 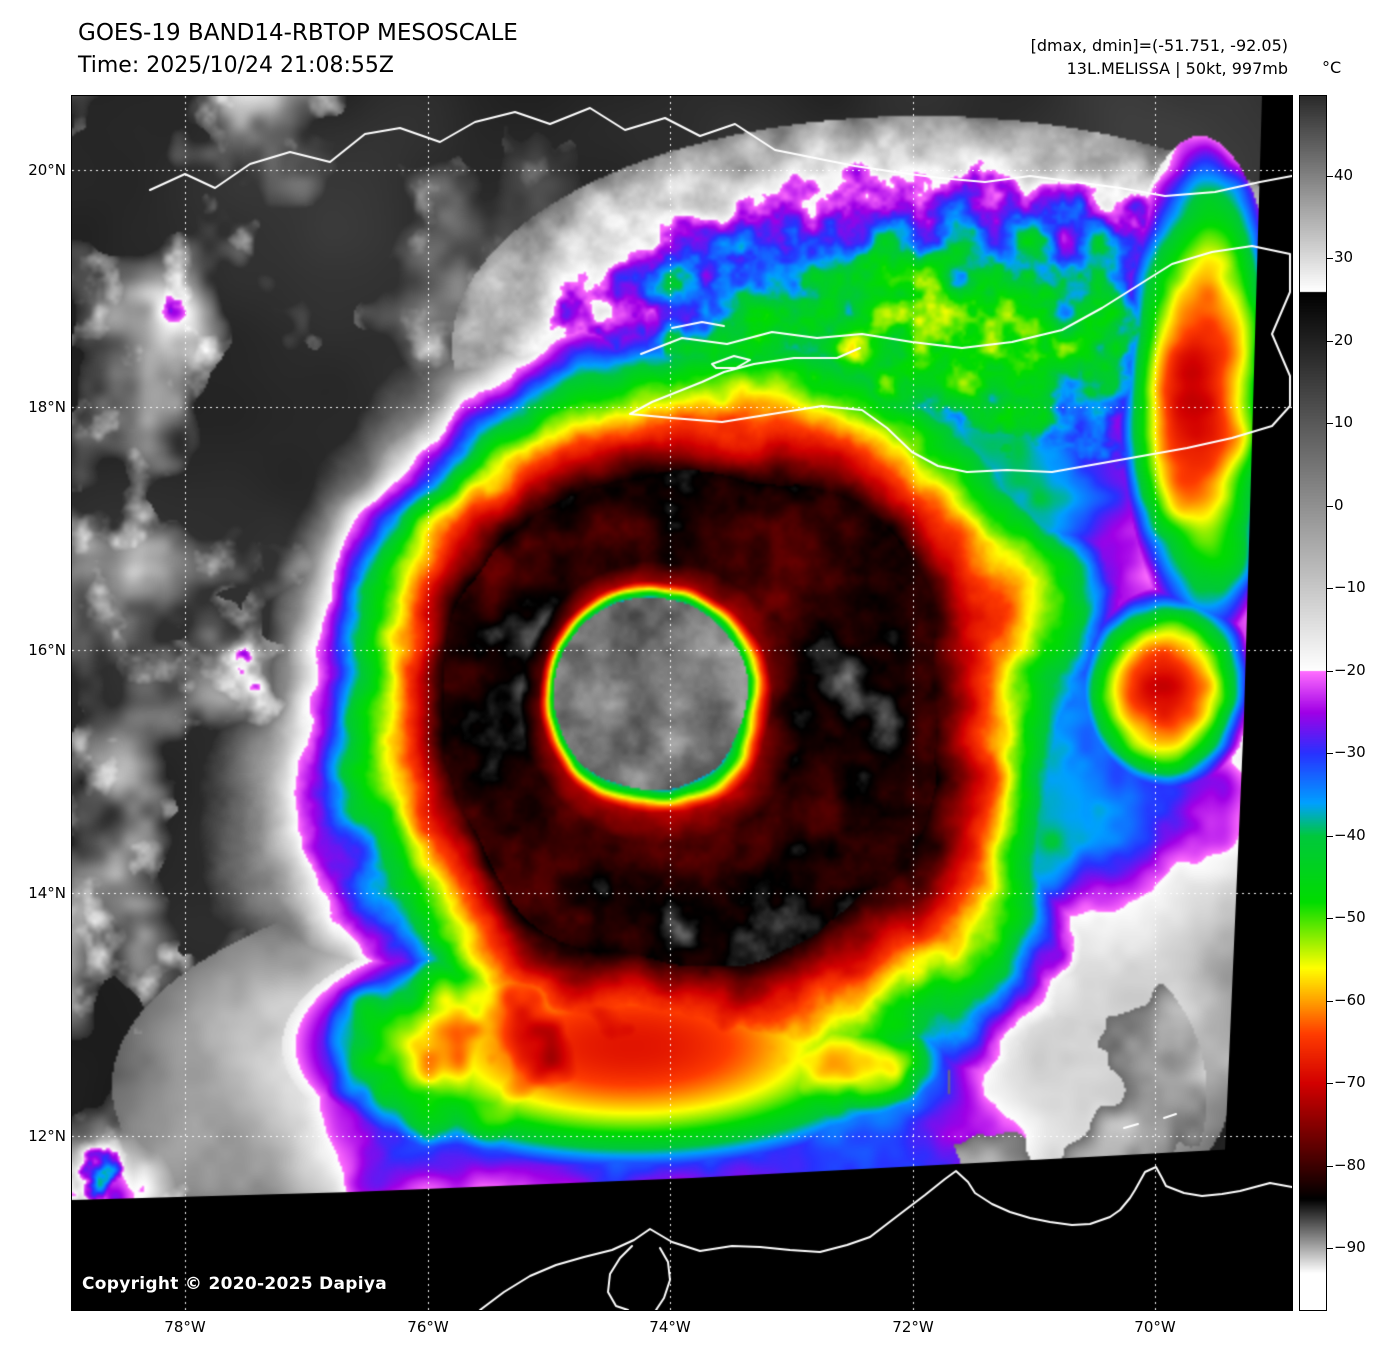 What do you see at coordinates (1350, 917) in the screenshot?
I see `colorbar-tick-label: −50` at bounding box center [1350, 917].